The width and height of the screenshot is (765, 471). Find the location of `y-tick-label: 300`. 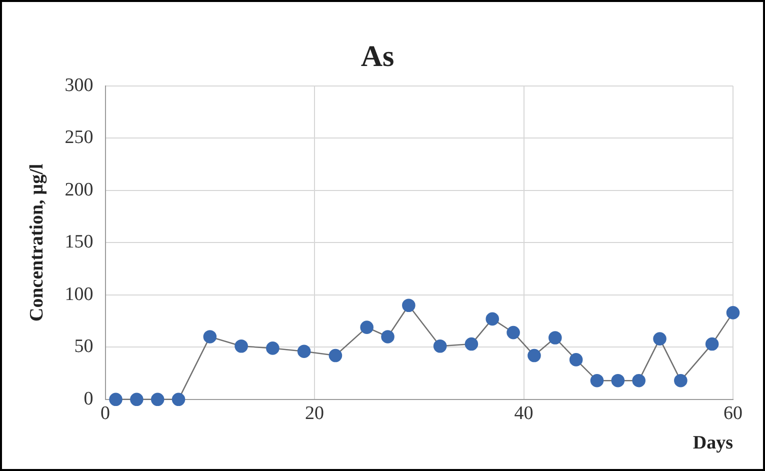

y-tick-label: 300 is located at coordinates (79, 85).